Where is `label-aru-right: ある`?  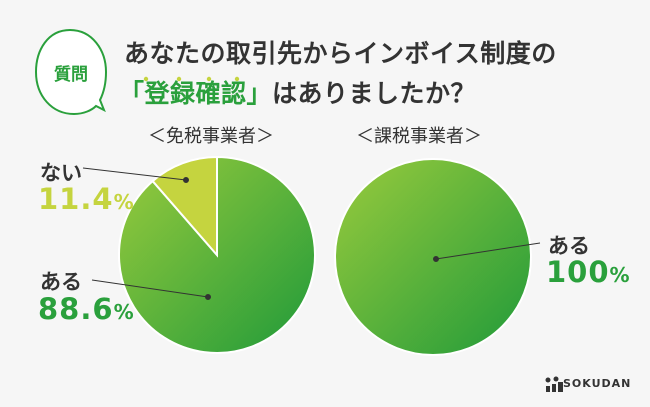
label-aru-right: ある is located at coordinates (569, 246).